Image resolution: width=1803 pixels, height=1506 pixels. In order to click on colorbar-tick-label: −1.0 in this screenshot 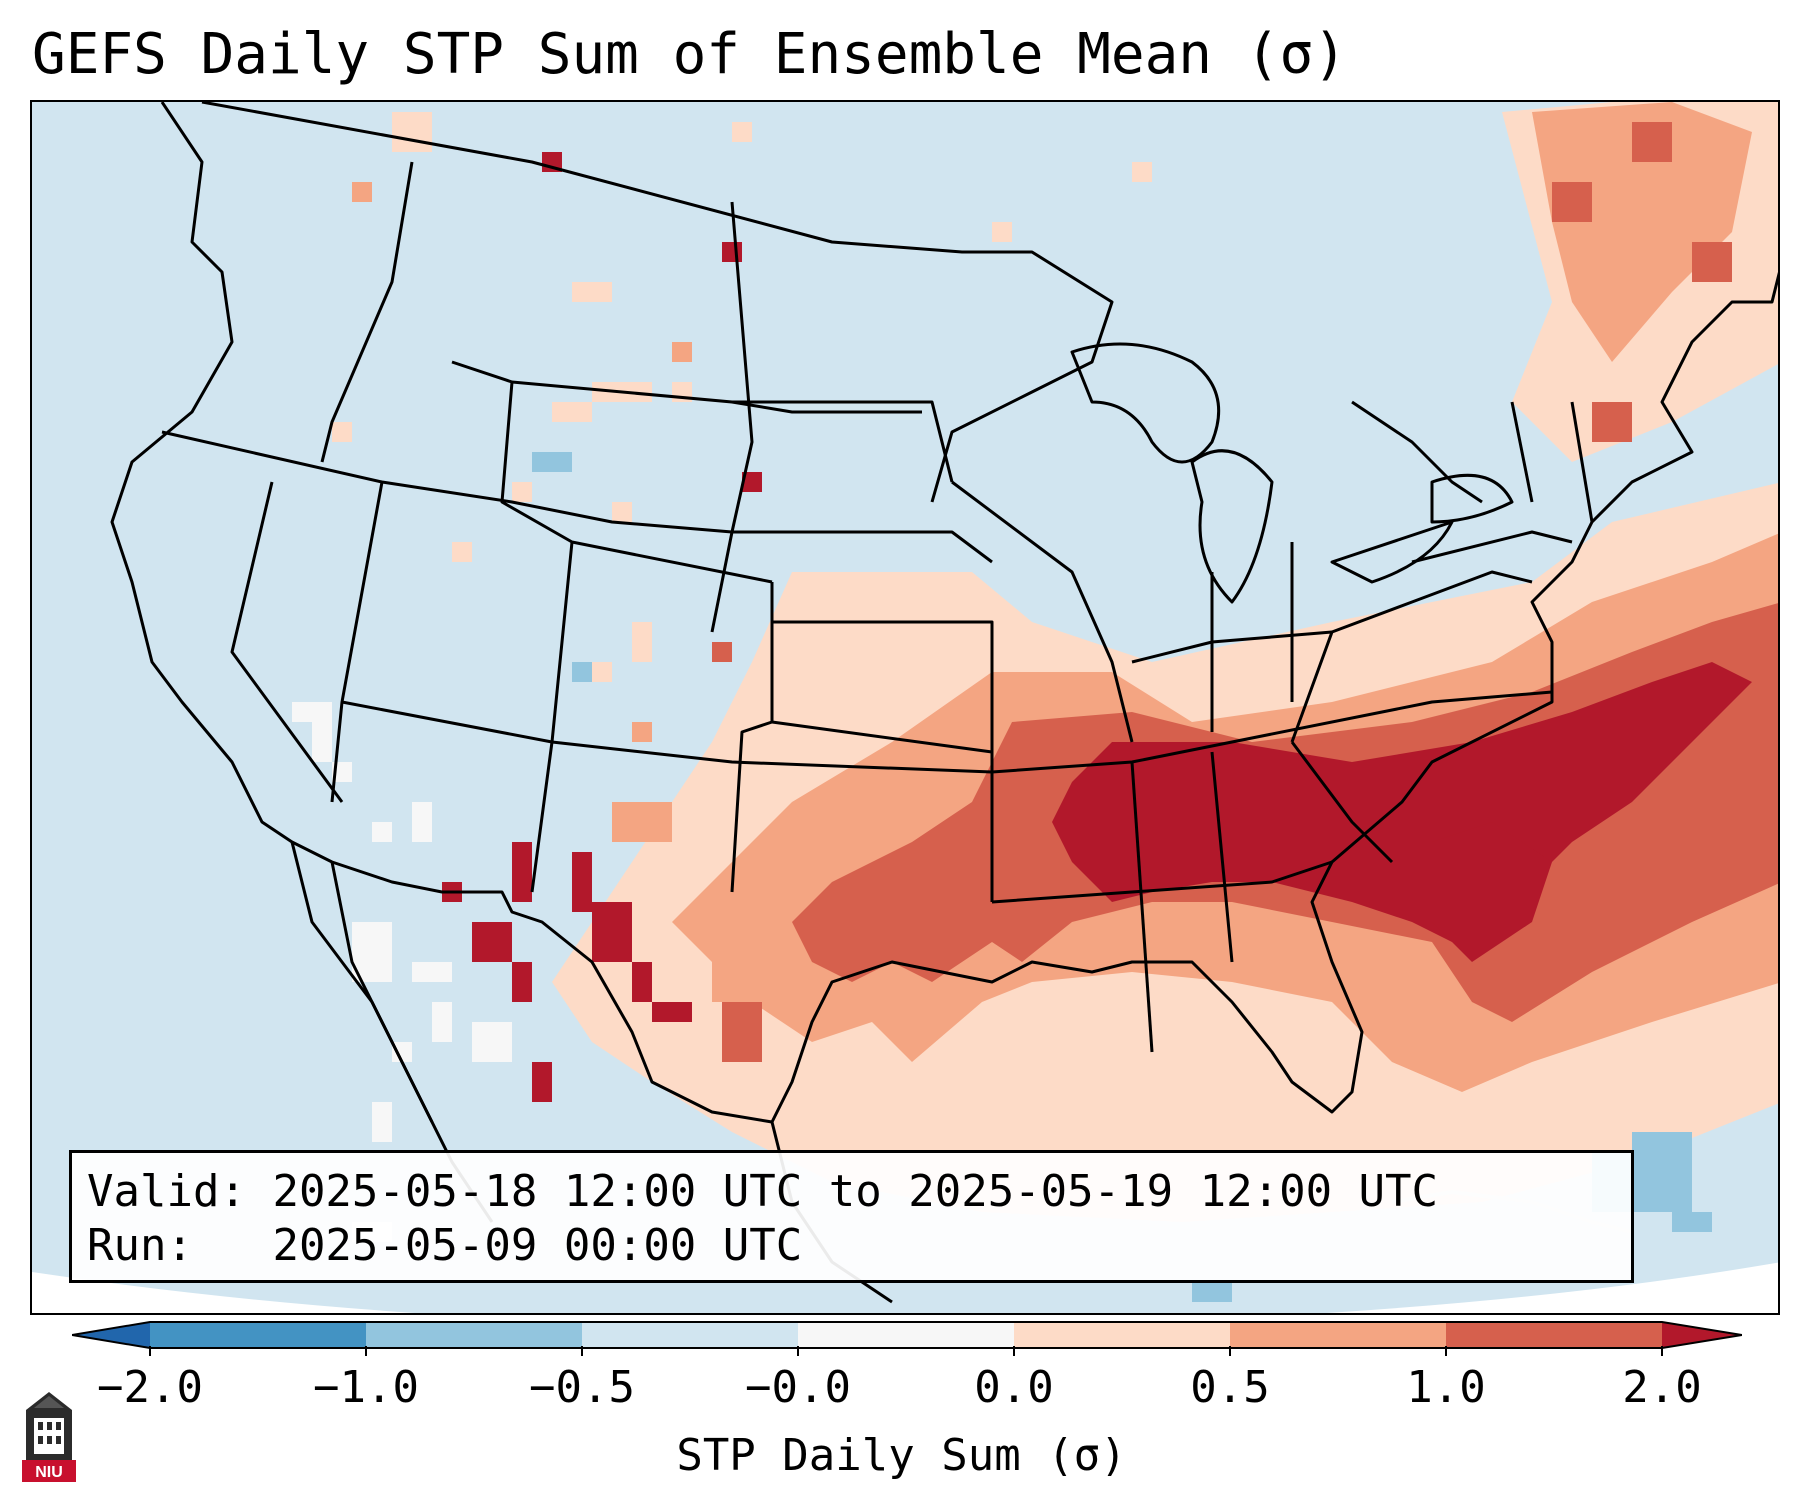, I will do `click(366, 1387)`.